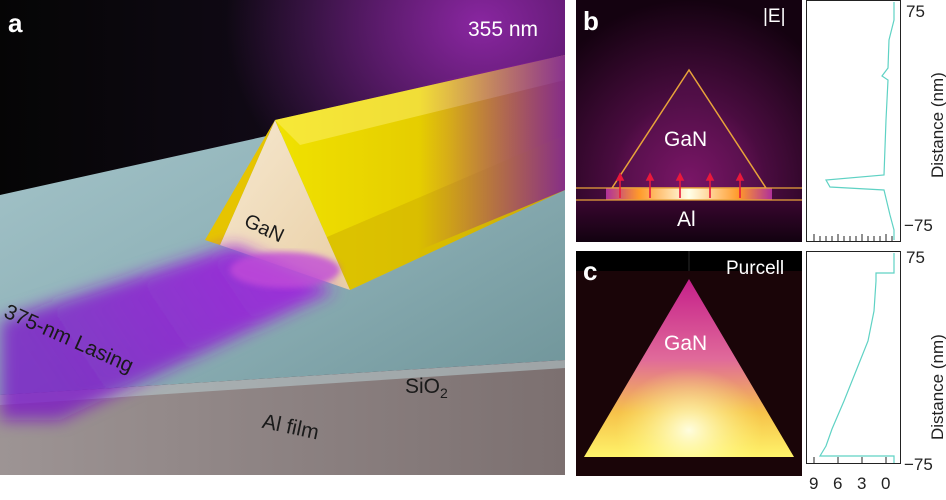  I want to click on panel-c-gan-label: GaN, so click(686, 343).